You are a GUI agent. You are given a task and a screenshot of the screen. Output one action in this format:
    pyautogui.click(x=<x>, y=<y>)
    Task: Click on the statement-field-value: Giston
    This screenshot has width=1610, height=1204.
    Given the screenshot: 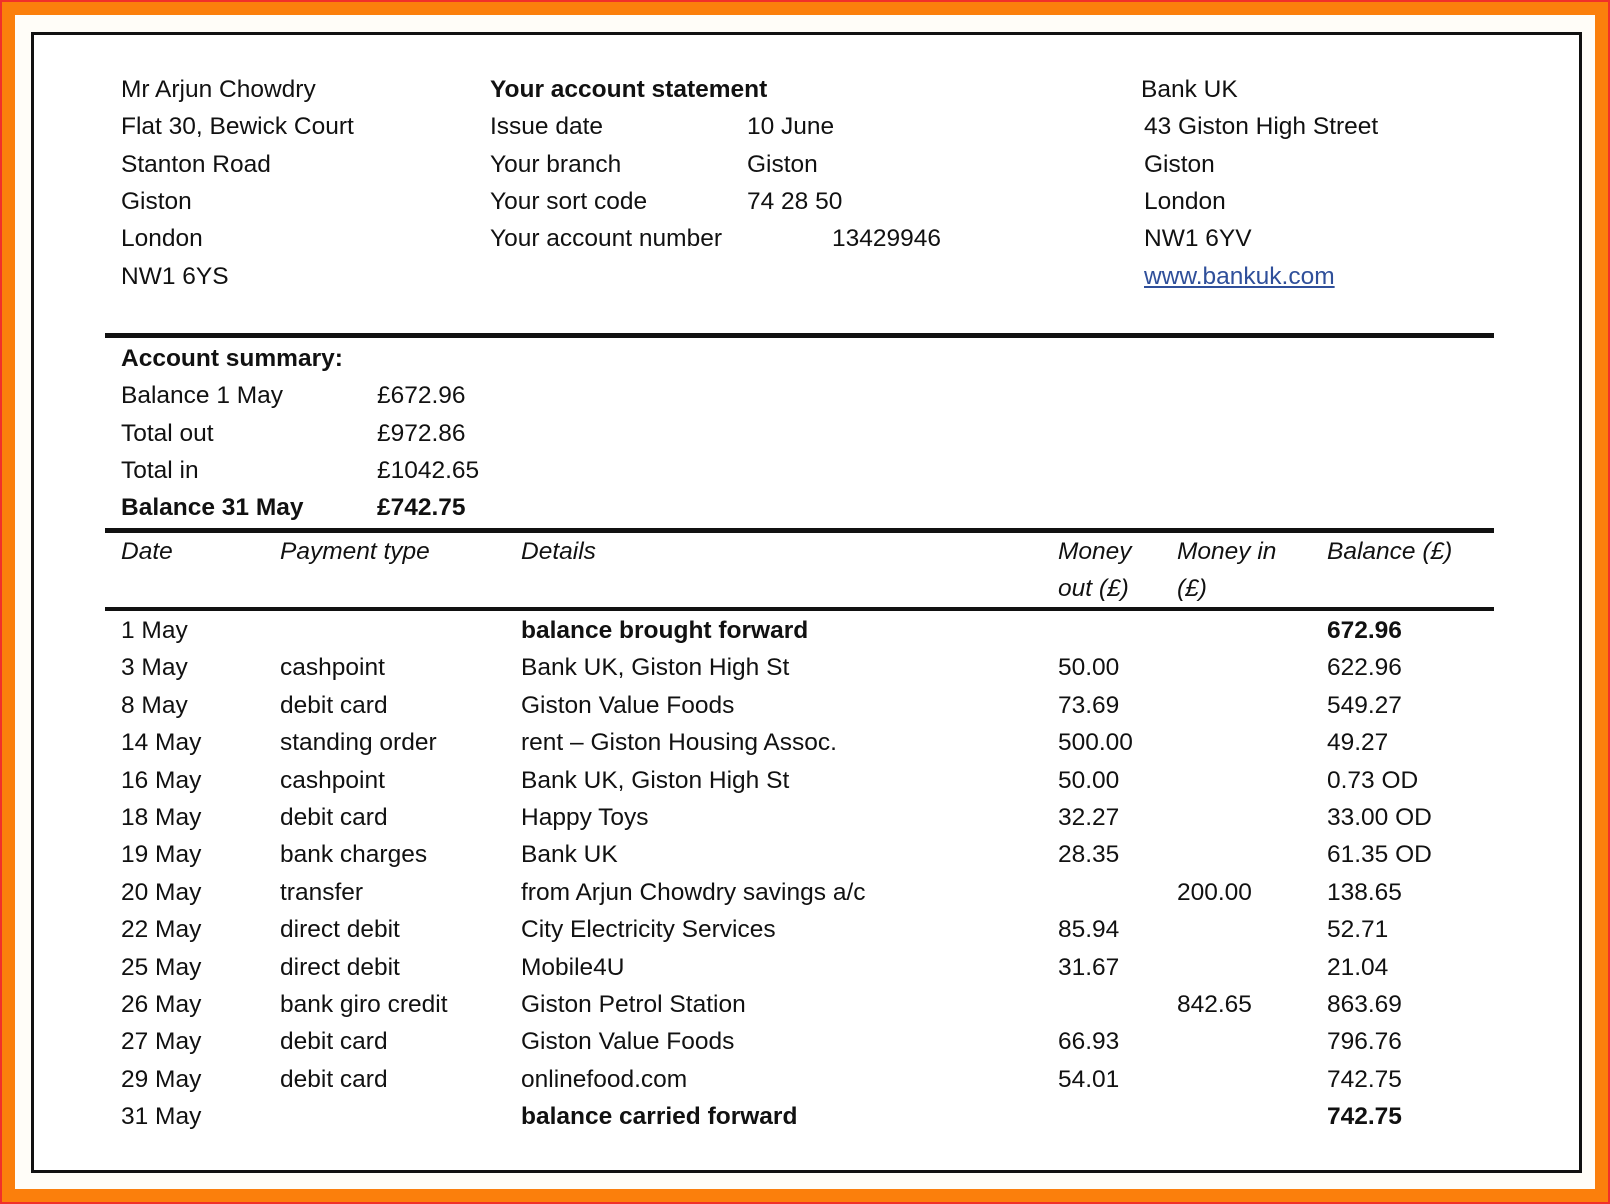 What is the action you would take?
    pyautogui.click(x=782, y=164)
    